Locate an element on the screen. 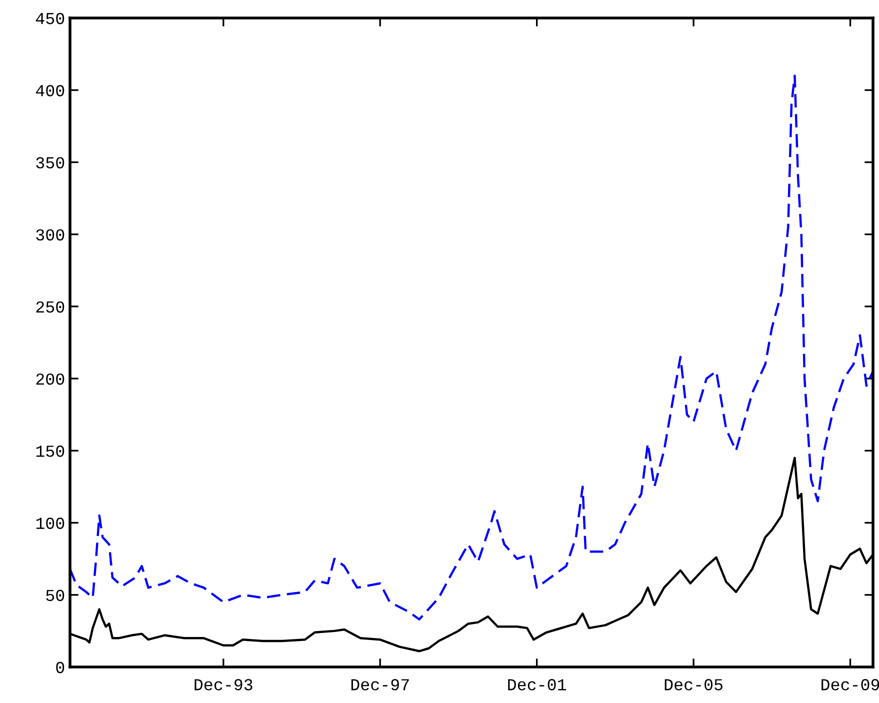 The width and height of the screenshot is (879, 703). y-tick-label: 350 is located at coordinates (50, 162).